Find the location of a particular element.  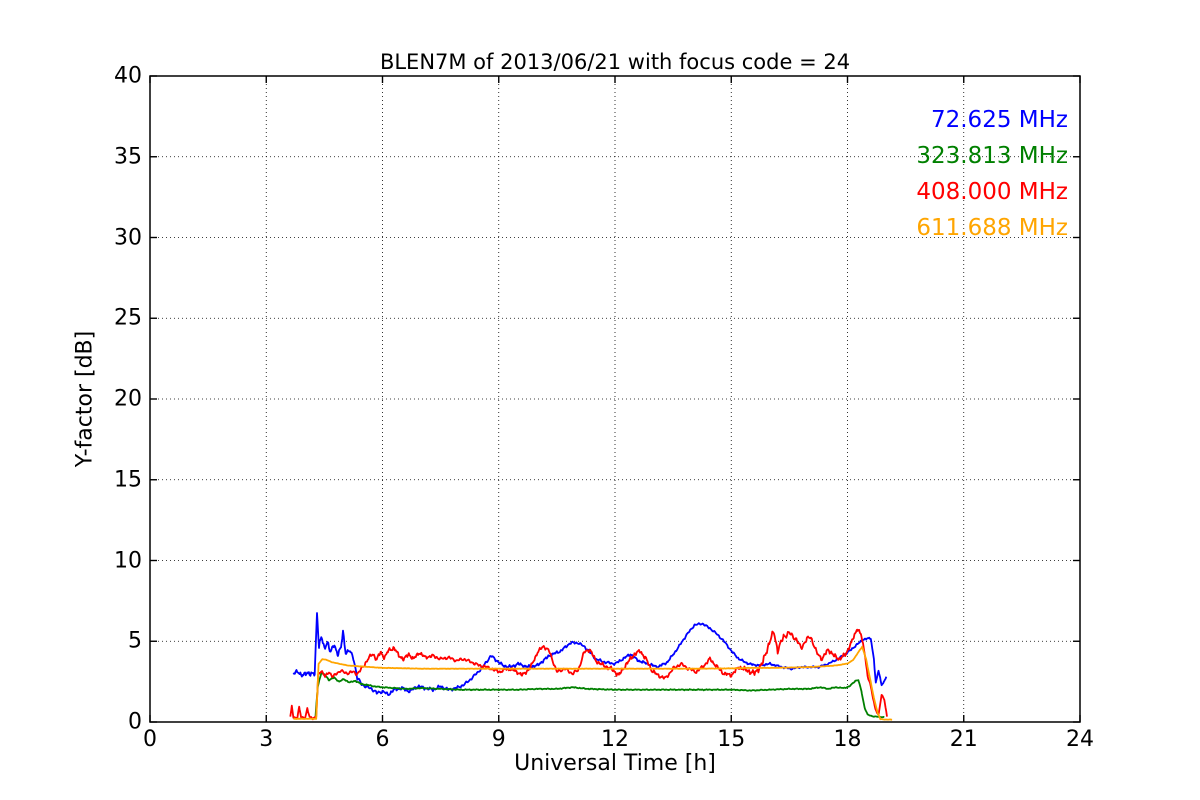

legend-label: 408.000 MHz is located at coordinates (992, 192).